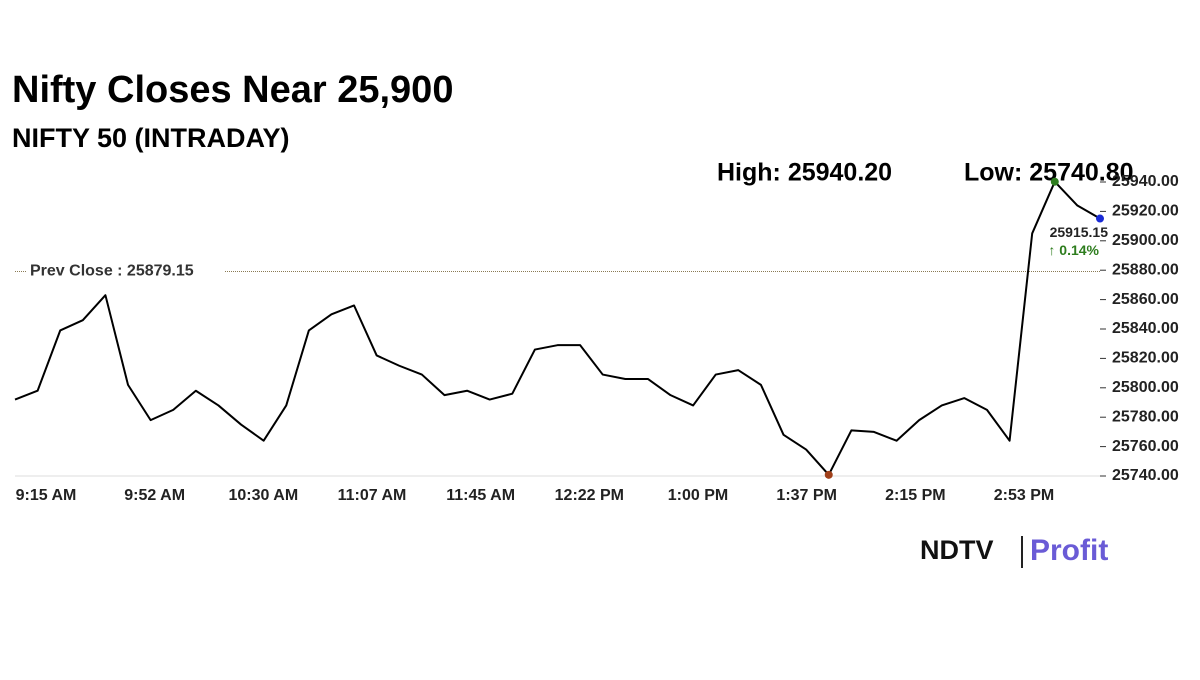  What do you see at coordinates (589, 495) in the screenshot?
I see `x-tick-label: 12:22 PM` at bounding box center [589, 495].